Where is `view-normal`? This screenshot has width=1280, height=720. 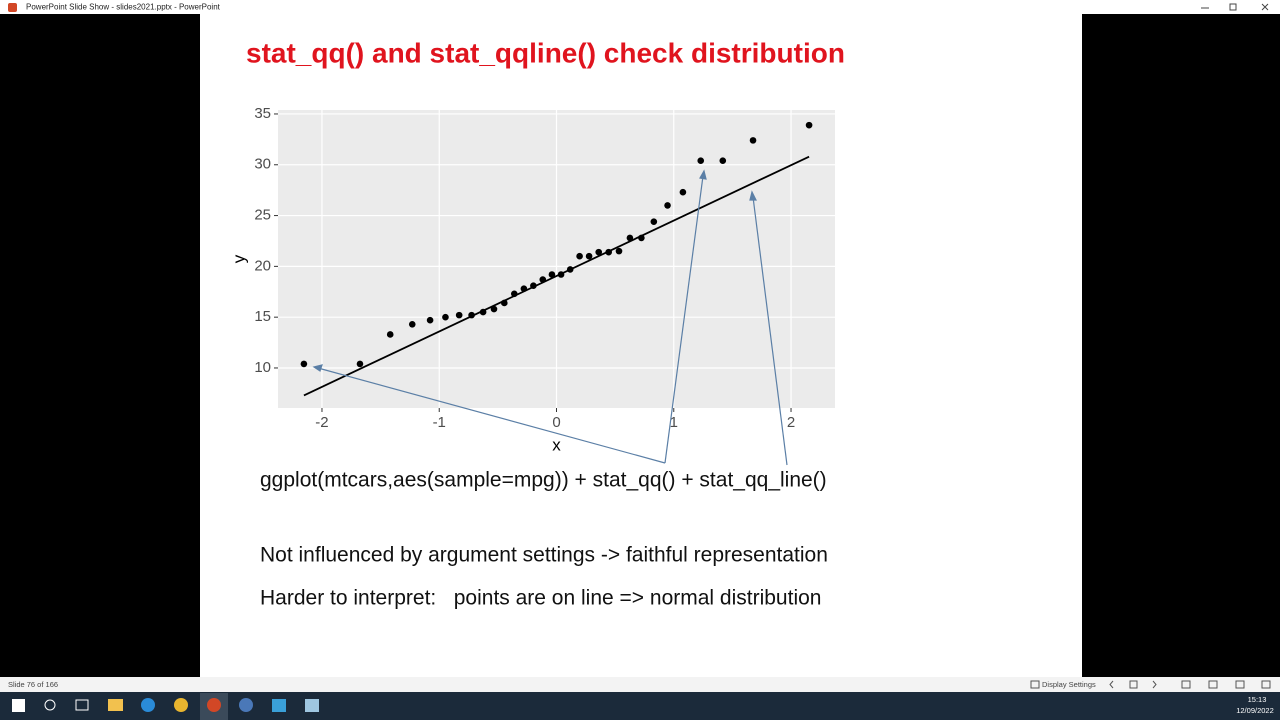 view-normal is located at coordinates (1186, 684).